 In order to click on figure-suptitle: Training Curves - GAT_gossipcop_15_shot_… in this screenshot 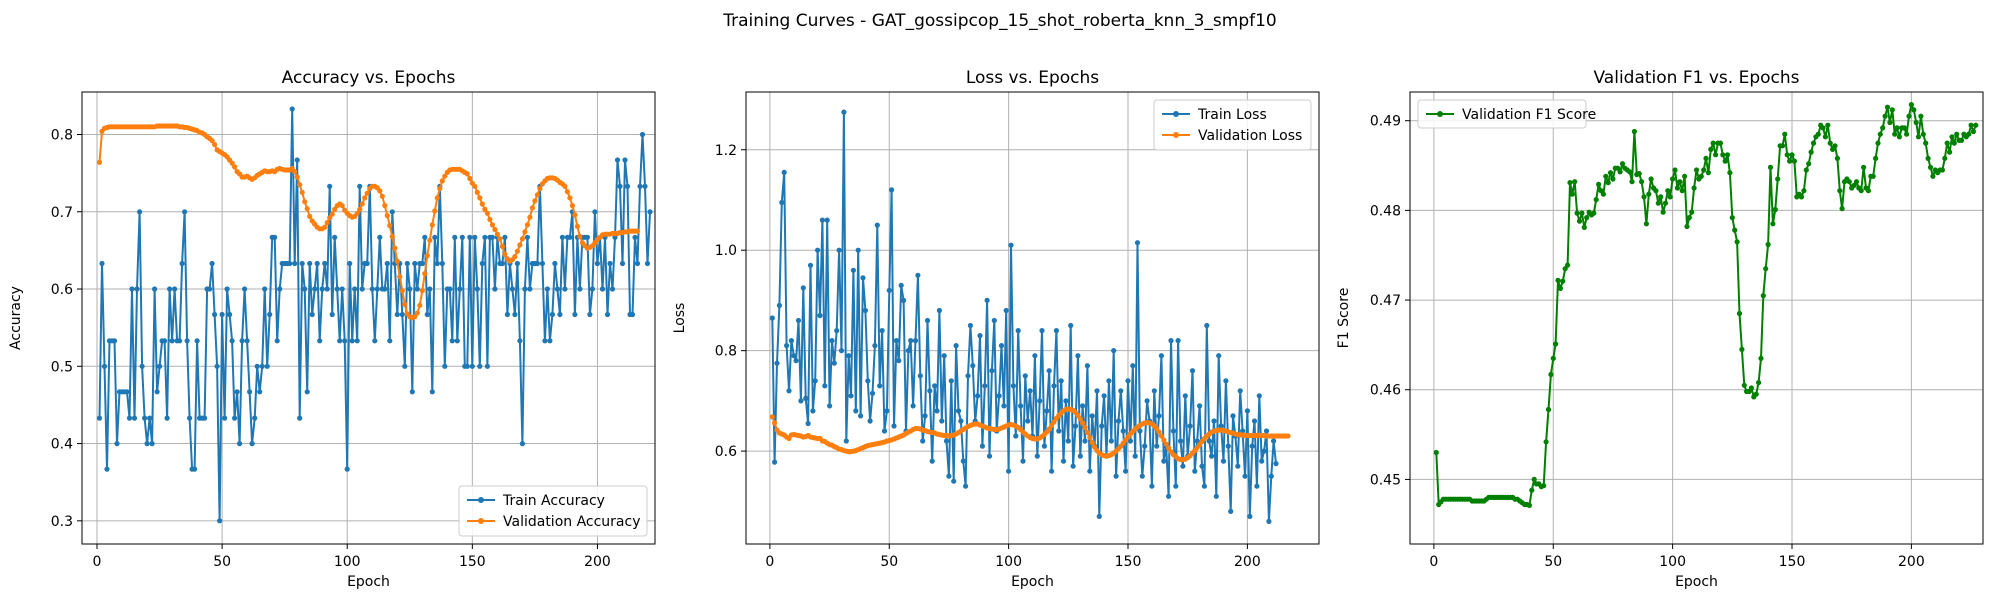, I will do `click(999, 21)`.